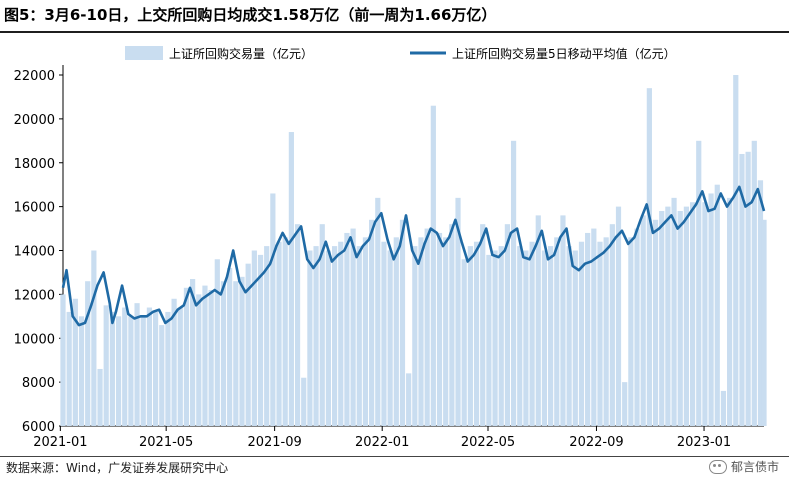 The height and width of the screenshot is (500, 789). What do you see at coordinates (754, 467) in the screenshot?
I see `brand-name: 郁言债市` at bounding box center [754, 467].